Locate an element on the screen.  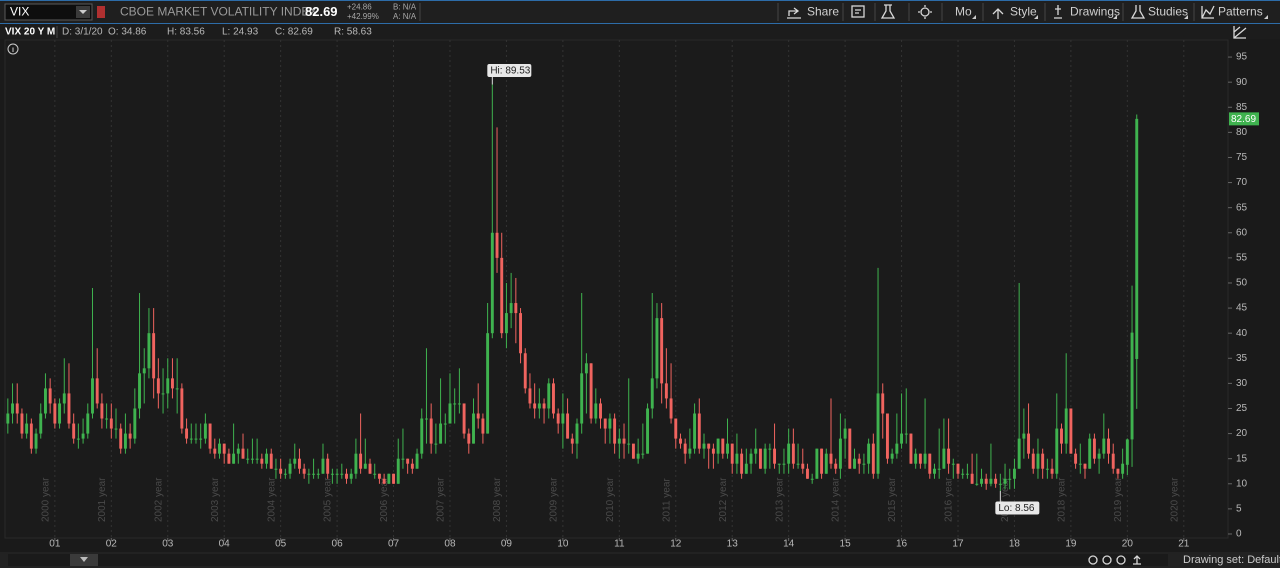
y-tick-label: 55 is located at coordinates (1242, 258).